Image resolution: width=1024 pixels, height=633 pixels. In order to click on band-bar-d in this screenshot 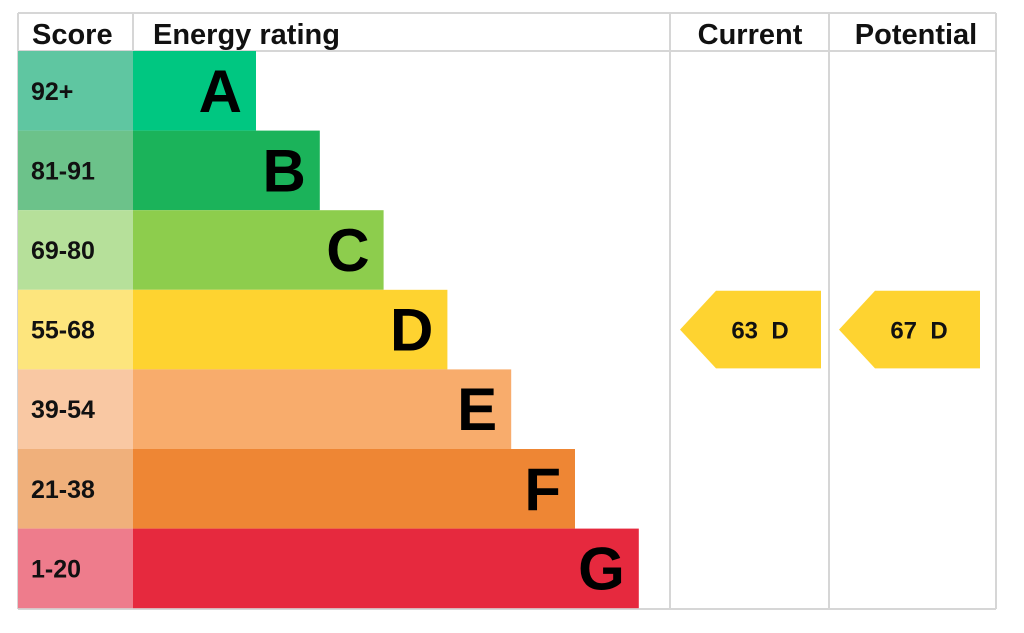, I will do `click(290, 329)`.